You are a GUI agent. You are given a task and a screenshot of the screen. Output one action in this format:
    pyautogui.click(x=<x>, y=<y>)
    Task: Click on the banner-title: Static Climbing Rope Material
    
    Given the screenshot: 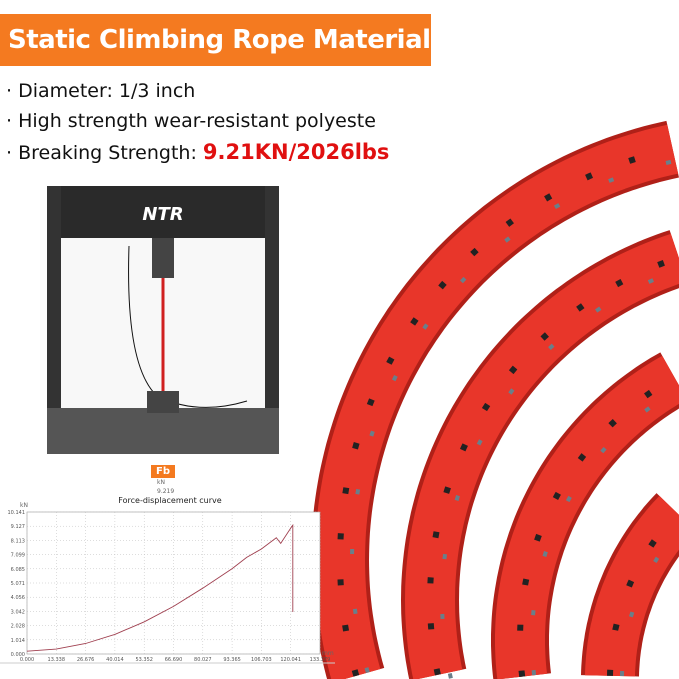 What is the action you would take?
    pyautogui.click(x=215, y=40)
    